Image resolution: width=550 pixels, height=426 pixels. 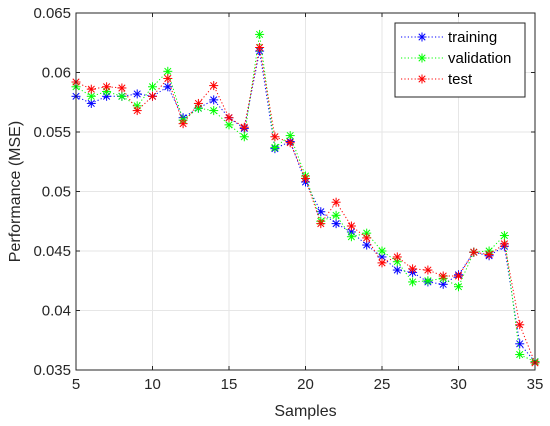 I want to click on legend-label-validation: validation, so click(x=479, y=58).